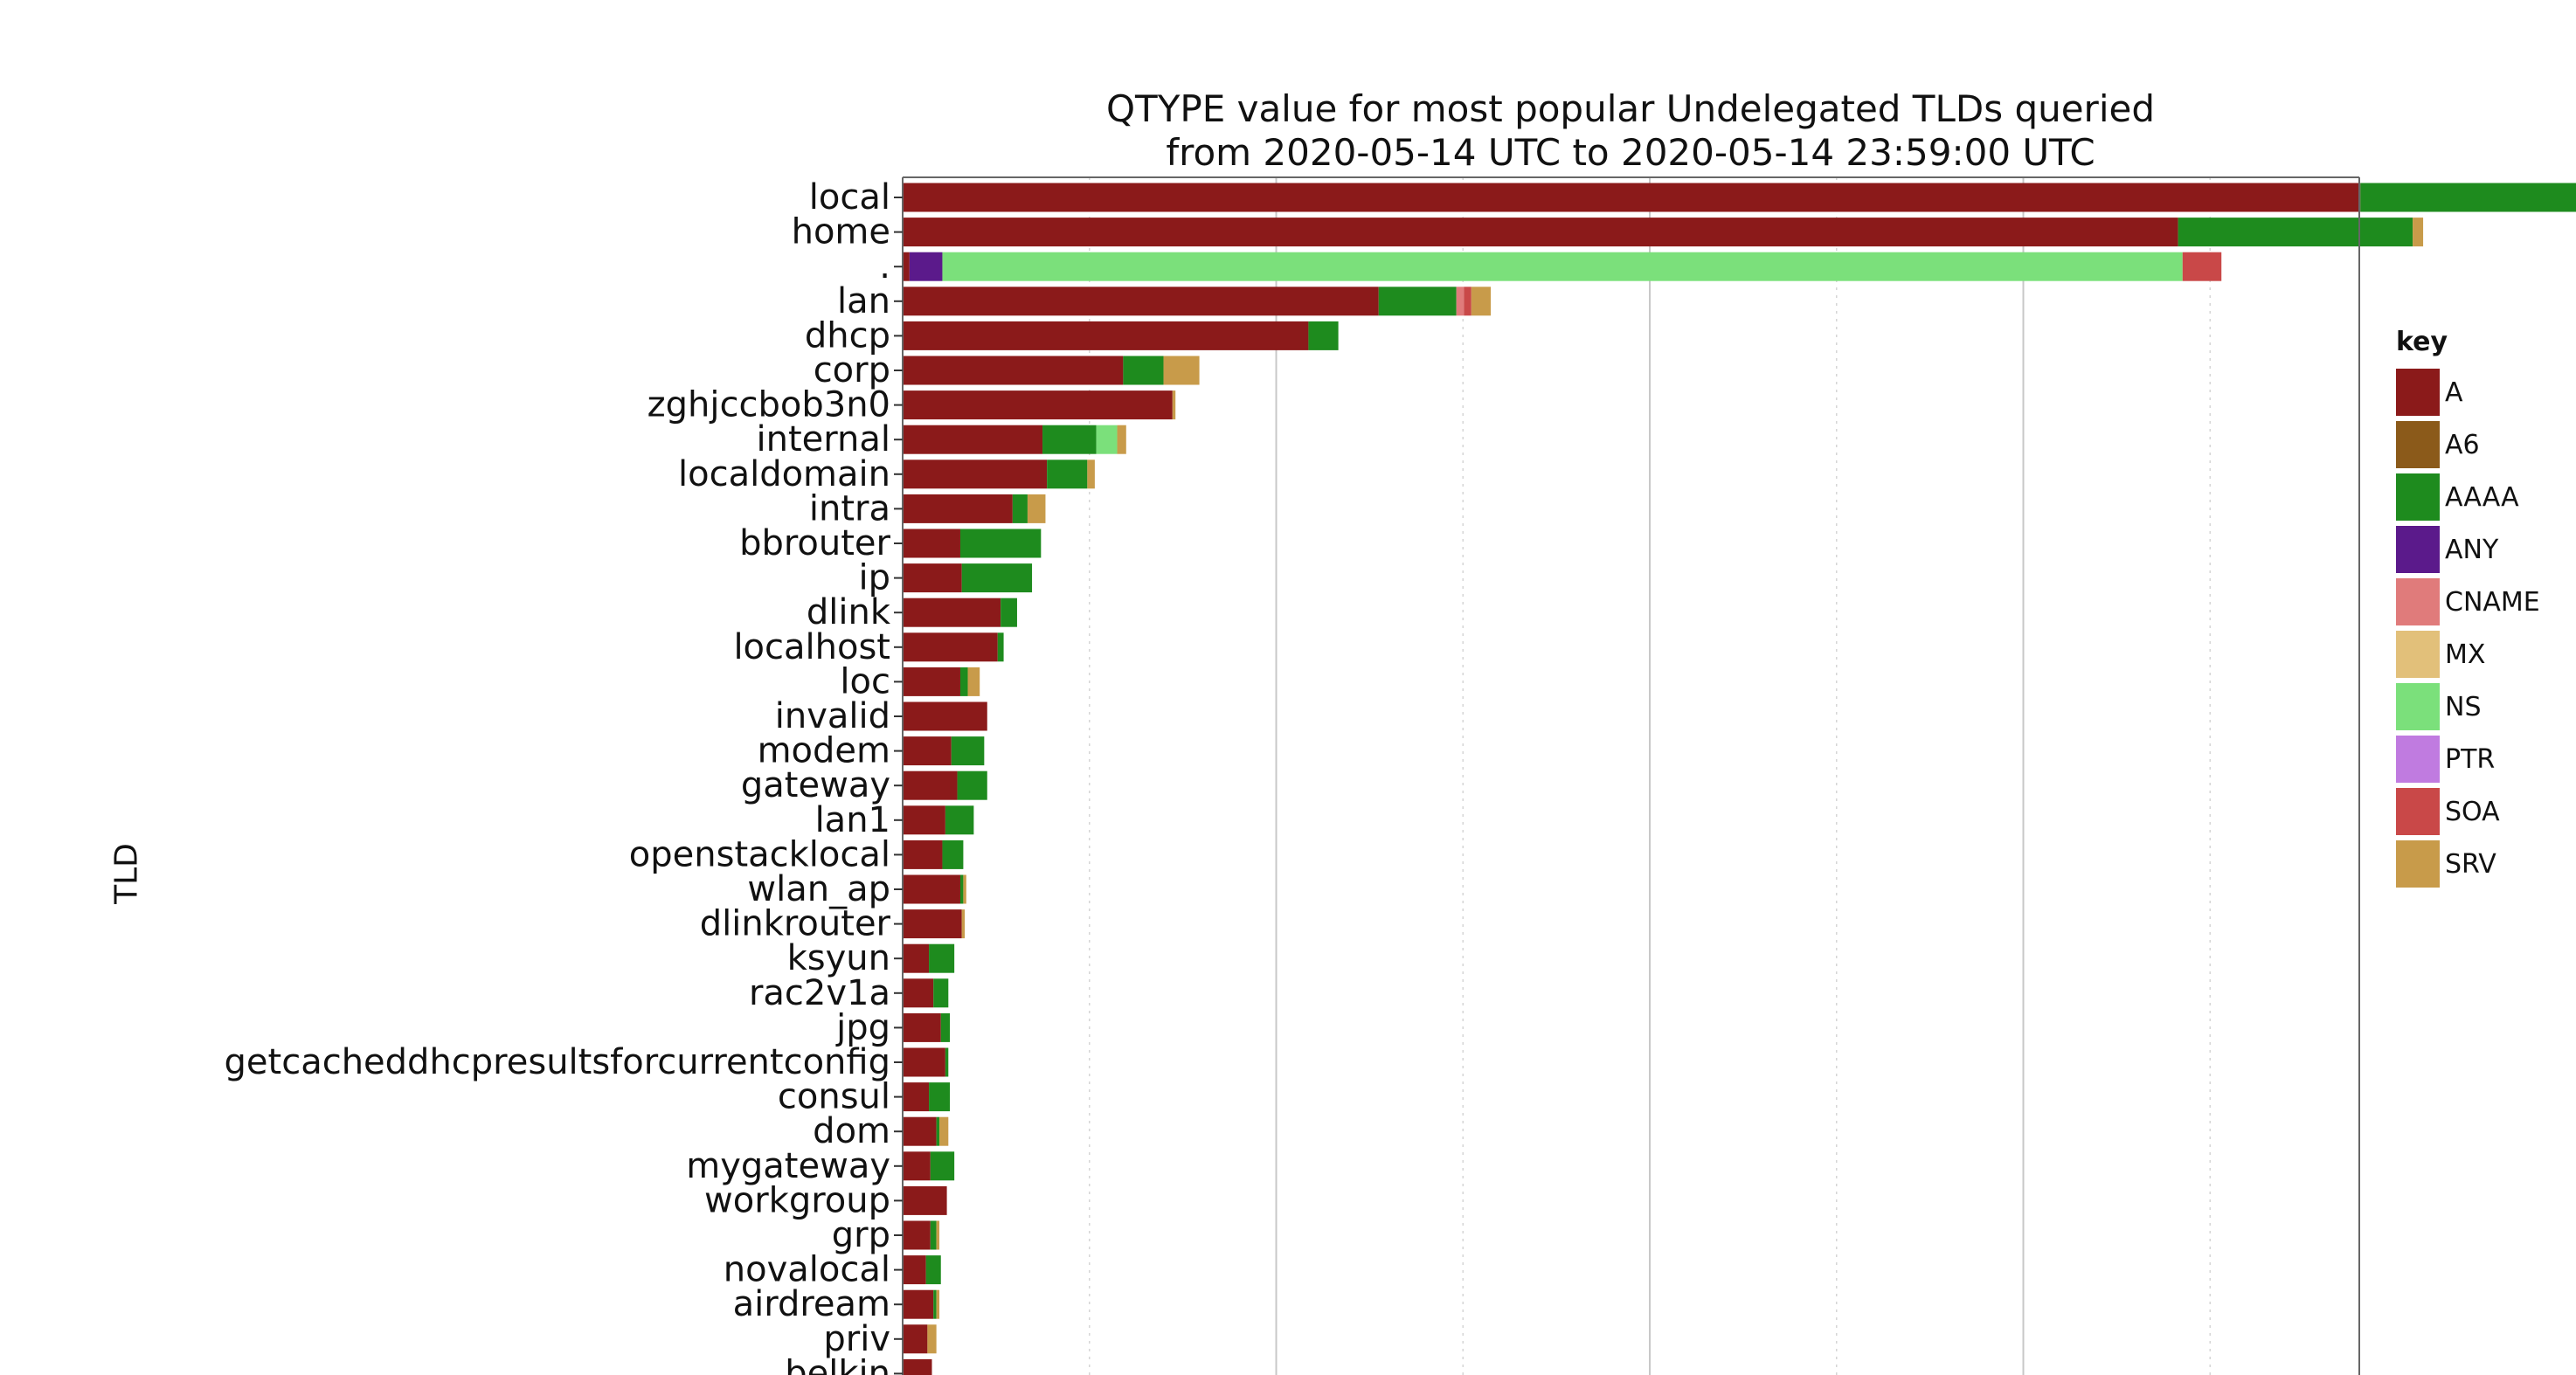 The image size is (2576, 1375). What do you see at coordinates (2462, 445) in the screenshot?
I see `legend-label: A6` at bounding box center [2462, 445].